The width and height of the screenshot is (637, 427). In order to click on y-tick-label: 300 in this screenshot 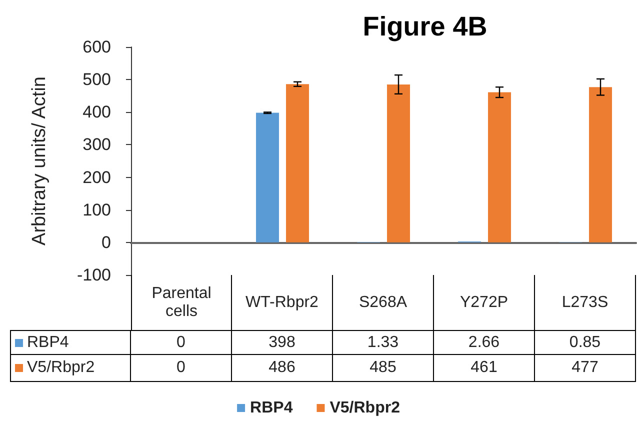, I will do `click(96, 144)`.